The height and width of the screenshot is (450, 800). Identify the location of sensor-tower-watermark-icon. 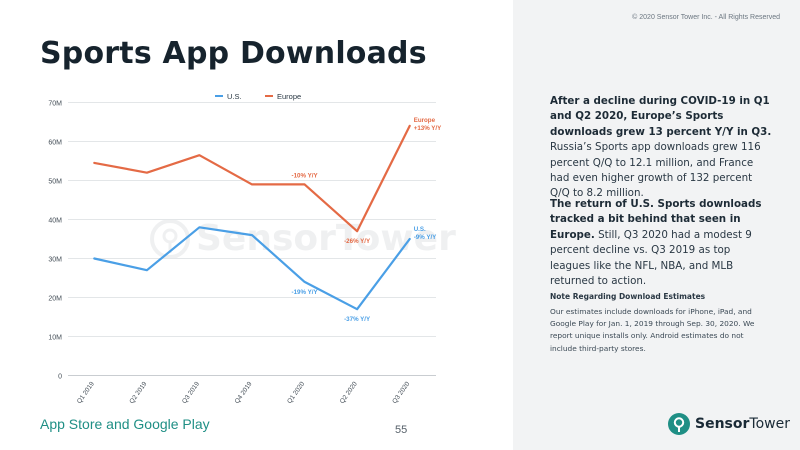
(170, 238).